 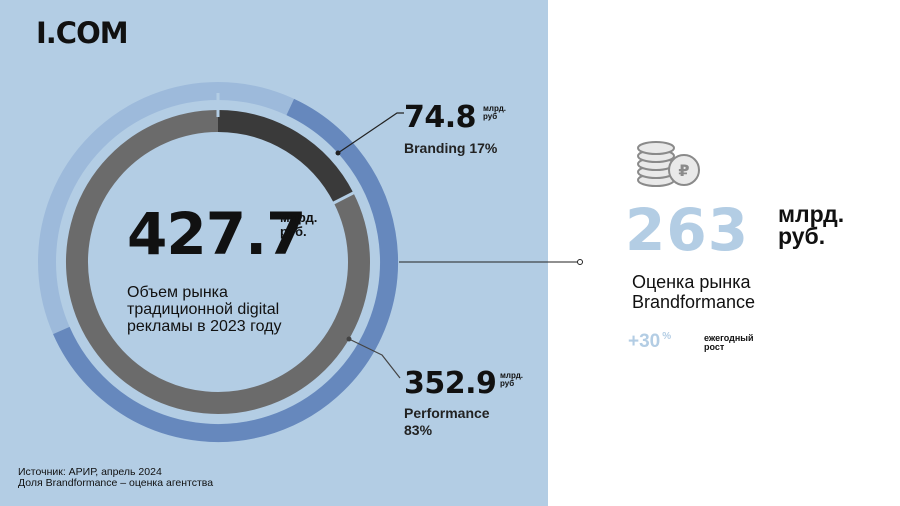 I want to click on brandformance-value: 263, so click(x=687, y=230).